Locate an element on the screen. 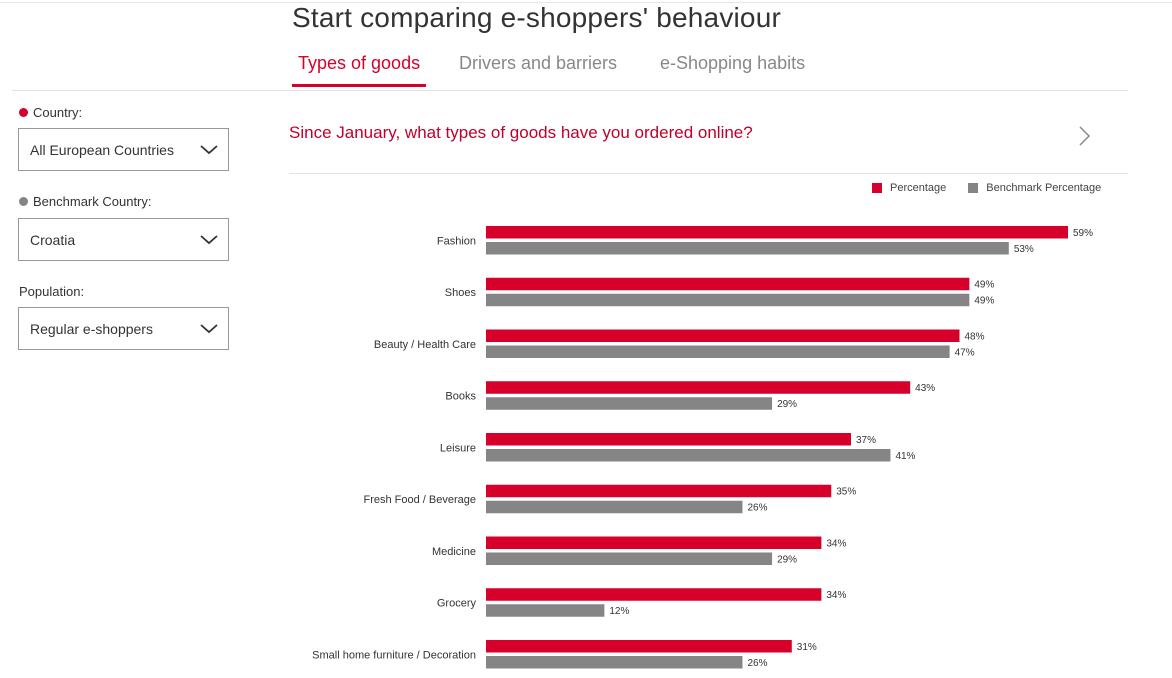  chevron-right-icon is located at coordinates (1084, 136).